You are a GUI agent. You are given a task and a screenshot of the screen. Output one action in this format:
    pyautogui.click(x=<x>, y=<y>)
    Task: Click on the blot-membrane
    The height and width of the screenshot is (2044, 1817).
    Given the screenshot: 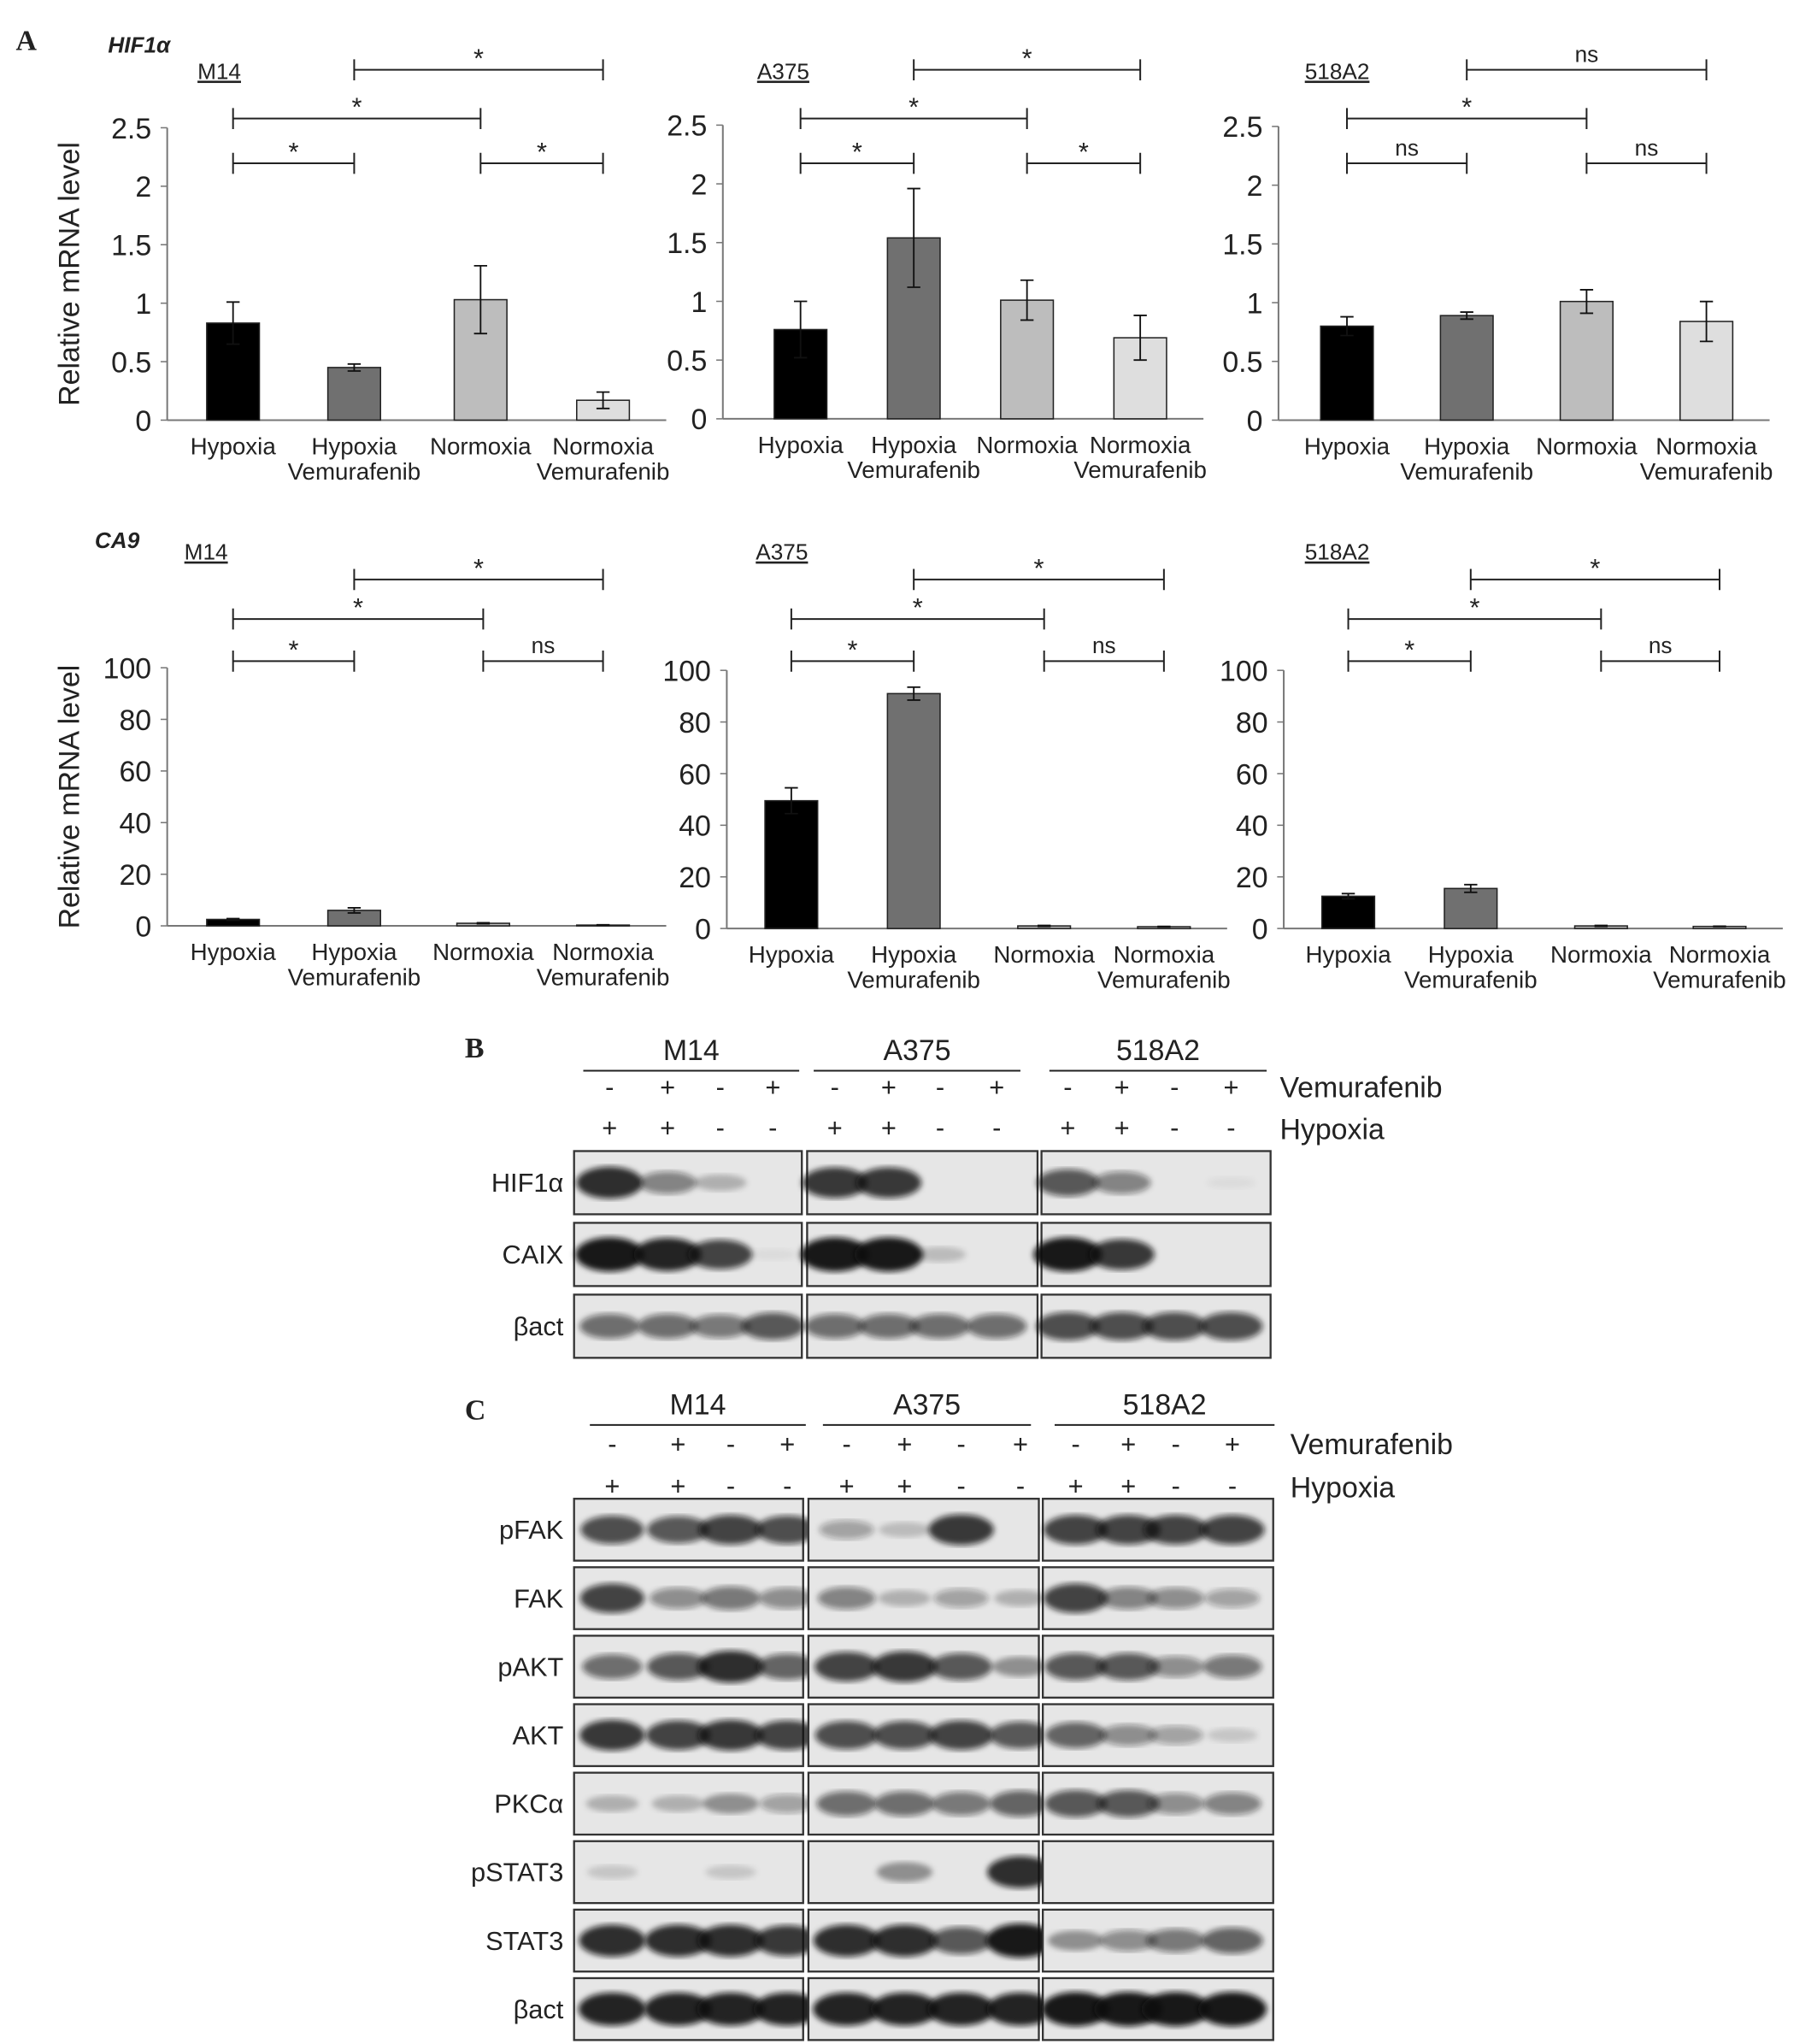 What is the action you would take?
    pyautogui.click(x=1157, y=1873)
    